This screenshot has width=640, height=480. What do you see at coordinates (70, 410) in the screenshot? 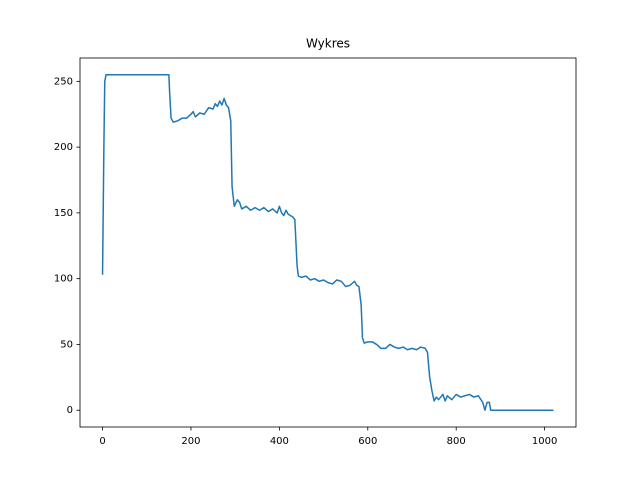
I see `y-tick-label: 0` at bounding box center [70, 410].